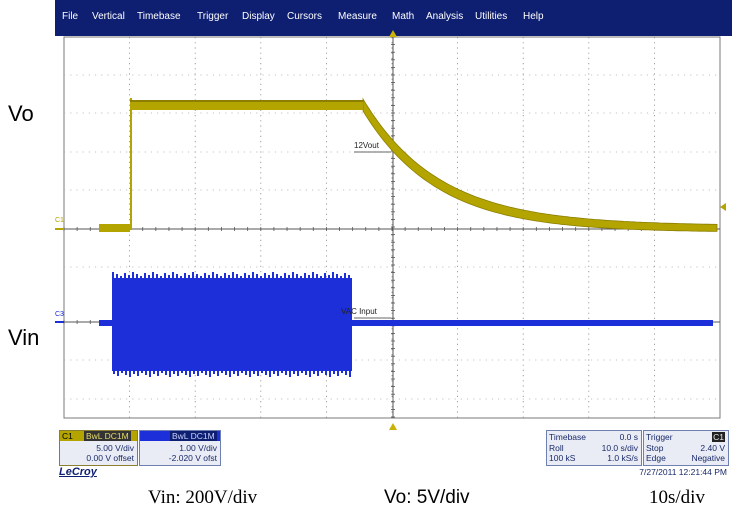 This screenshot has height=513, width=732. I want to click on menu-trigger: Trigger, so click(213, 16).